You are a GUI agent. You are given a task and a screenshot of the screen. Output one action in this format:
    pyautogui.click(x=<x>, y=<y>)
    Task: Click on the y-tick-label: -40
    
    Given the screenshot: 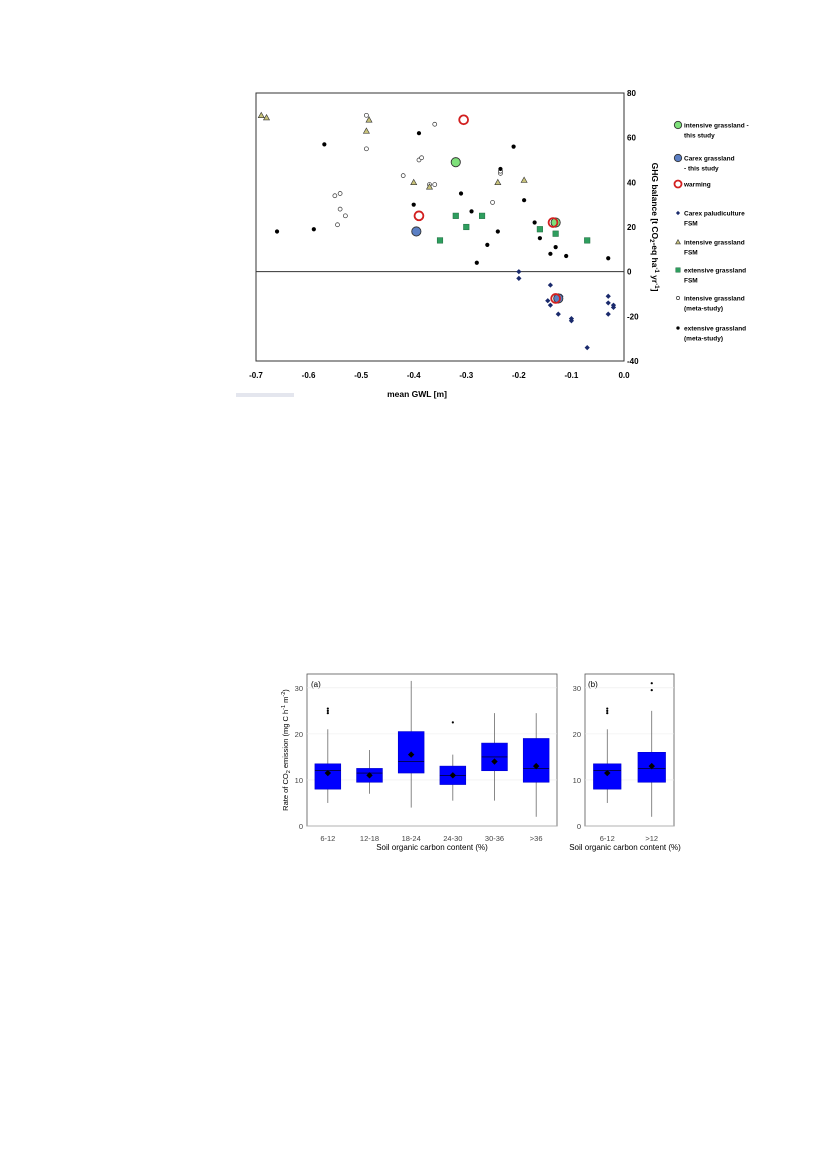 What is the action you would take?
    pyautogui.click(x=633, y=361)
    